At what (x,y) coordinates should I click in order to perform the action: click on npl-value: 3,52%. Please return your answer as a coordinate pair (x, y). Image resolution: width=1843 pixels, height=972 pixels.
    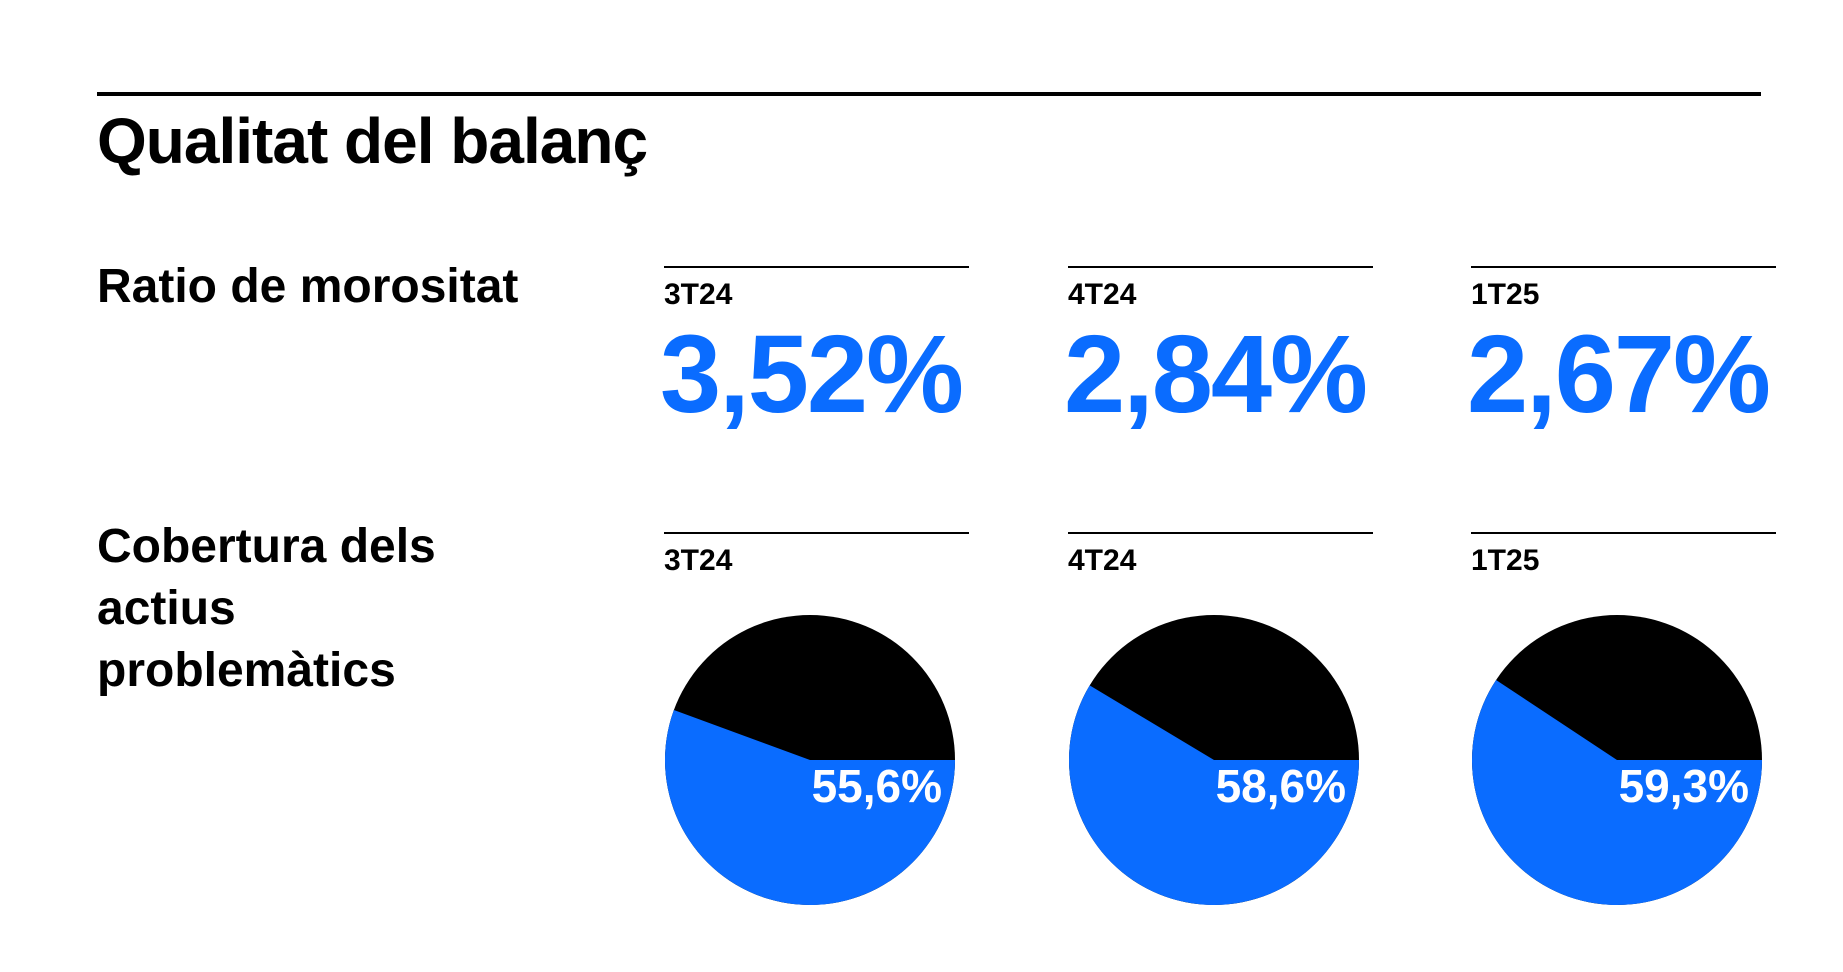
    Looking at the image, I should click on (812, 374).